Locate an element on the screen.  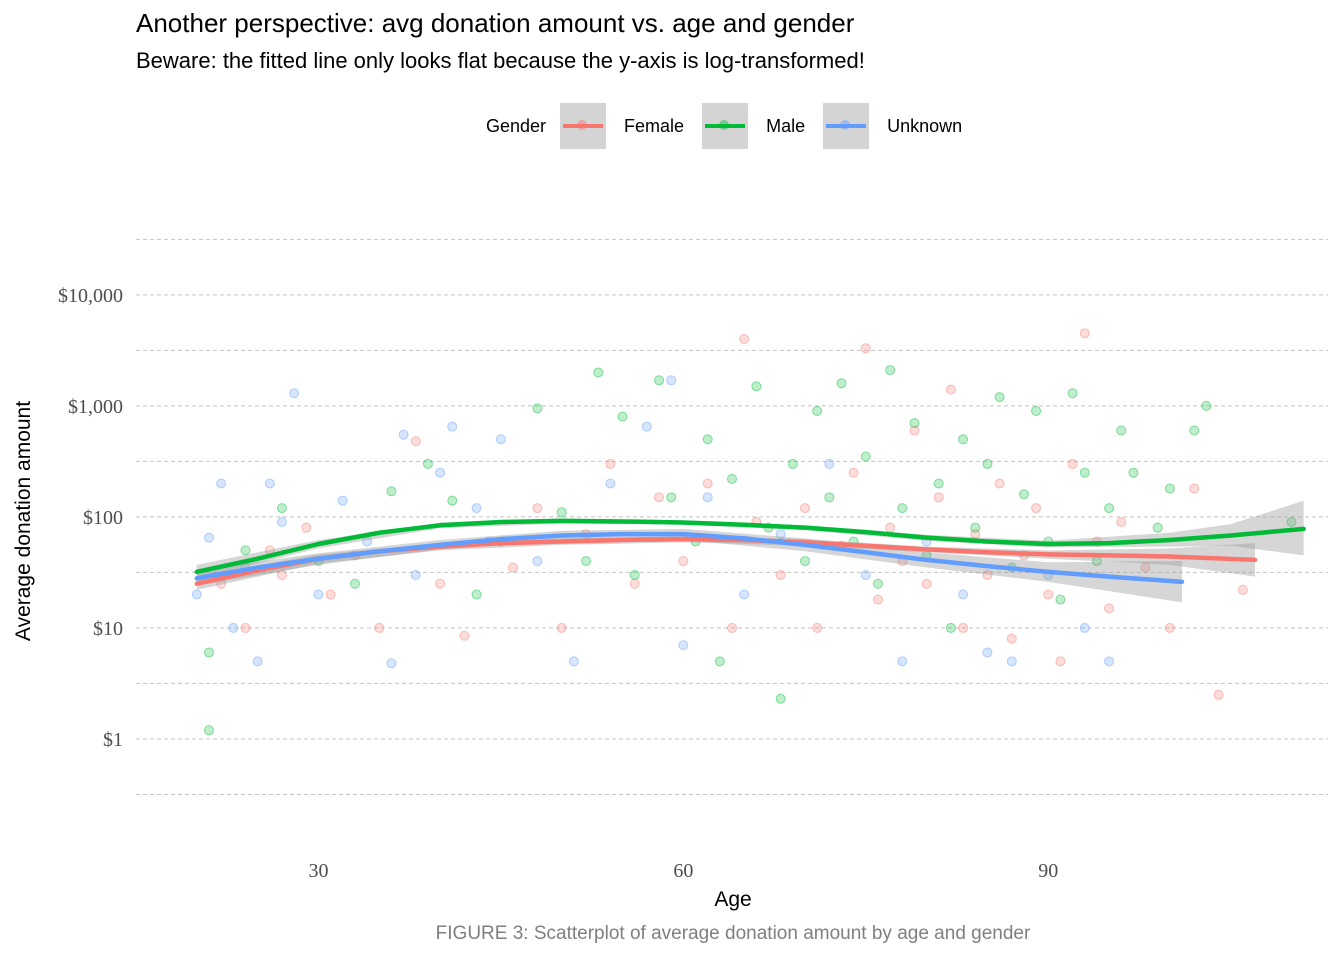
legend-key-female is located at coordinates (583, 126).